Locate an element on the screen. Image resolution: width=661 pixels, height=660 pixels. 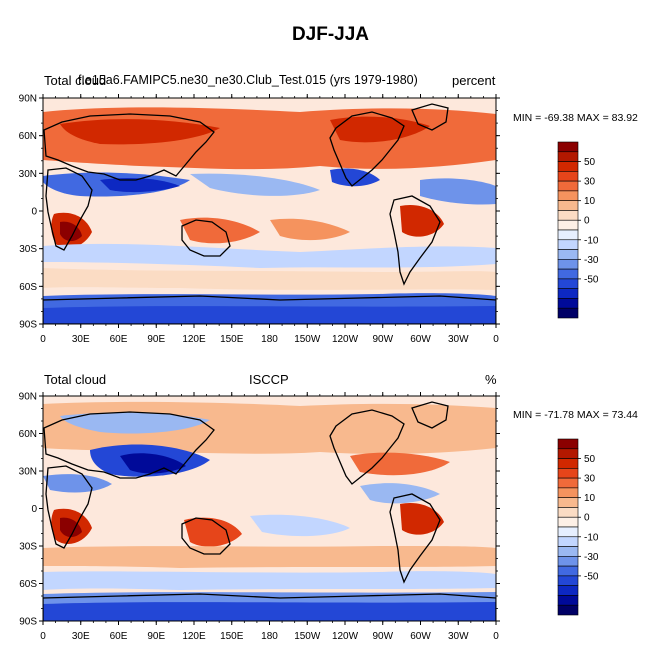
panel2-lon-label: 120W is located at coordinates (345, 636).